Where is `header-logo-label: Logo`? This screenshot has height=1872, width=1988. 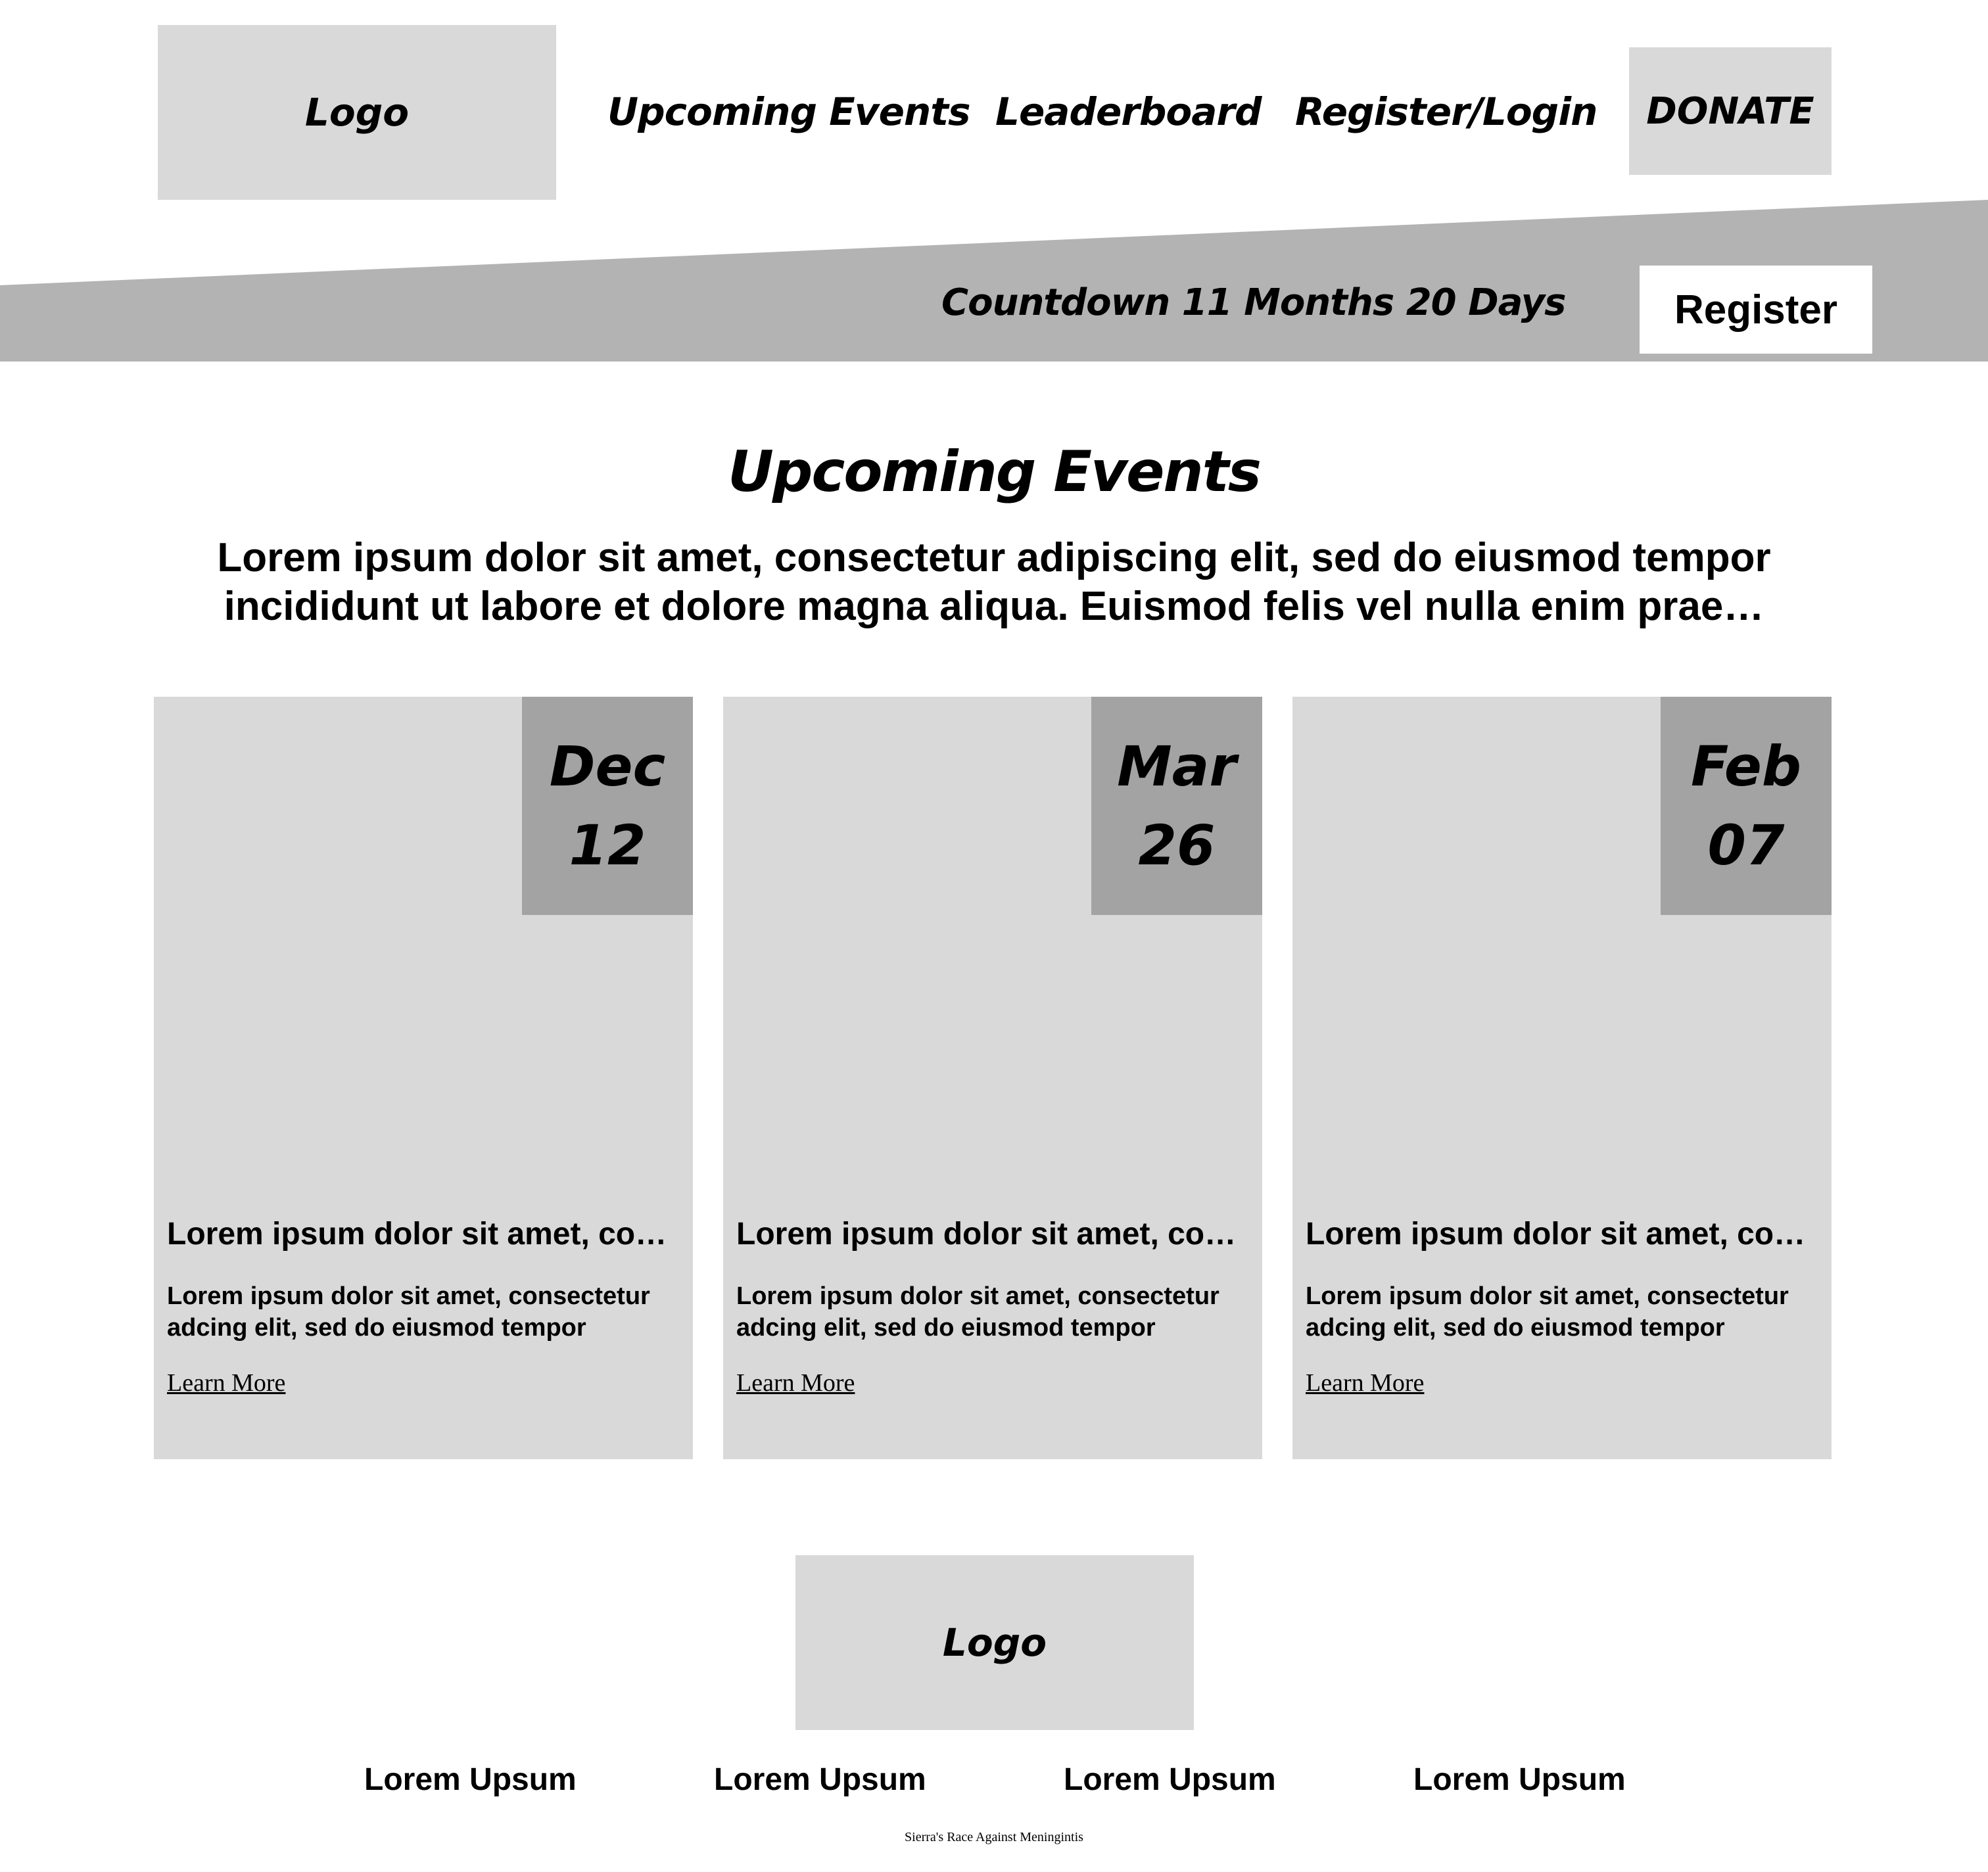
header-logo-label: Logo is located at coordinates (357, 112).